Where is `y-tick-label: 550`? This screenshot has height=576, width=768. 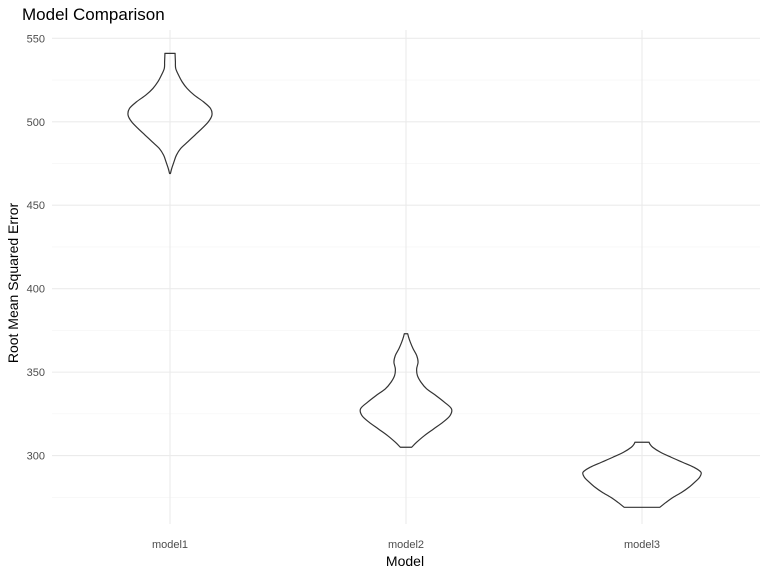
y-tick-label: 550 is located at coordinates (36, 39).